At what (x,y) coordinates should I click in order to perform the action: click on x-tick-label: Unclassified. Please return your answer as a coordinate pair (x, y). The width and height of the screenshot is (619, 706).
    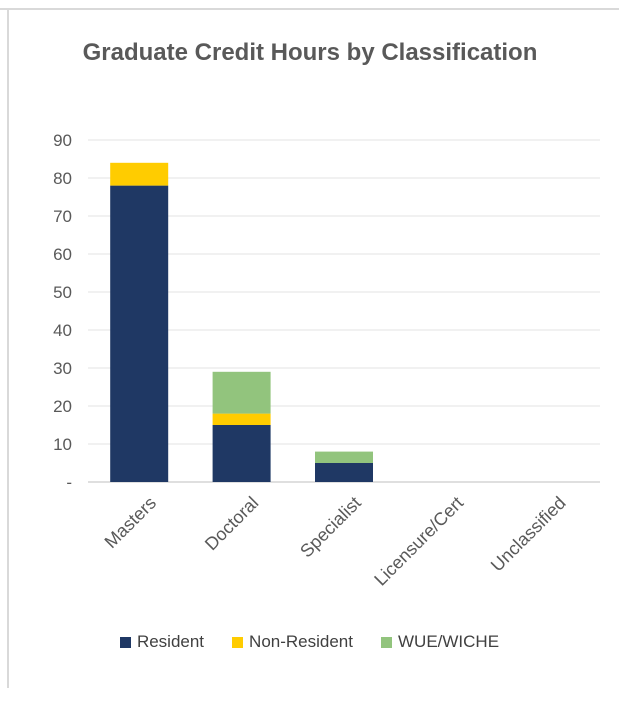
    Looking at the image, I should click on (528, 534).